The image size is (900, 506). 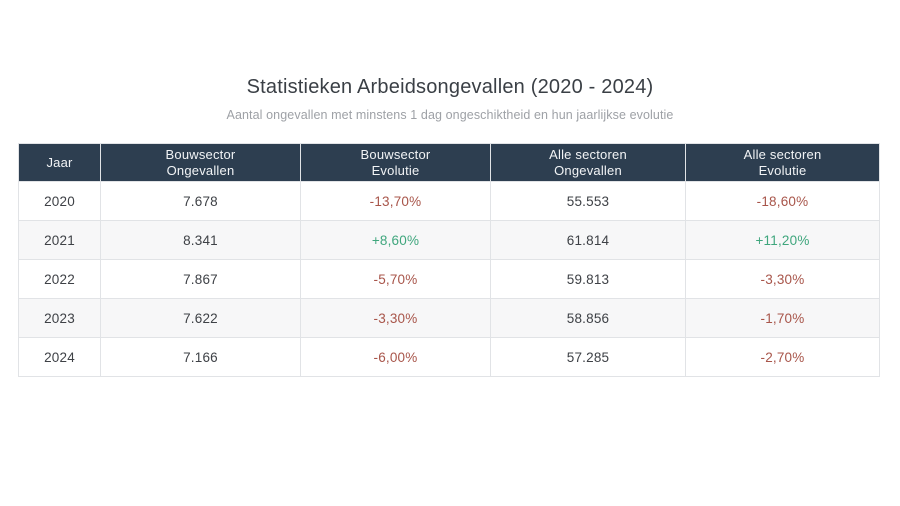 I want to click on alle-sectoren-evolutie-cell: -3,30%, so click(x=782, y=279).